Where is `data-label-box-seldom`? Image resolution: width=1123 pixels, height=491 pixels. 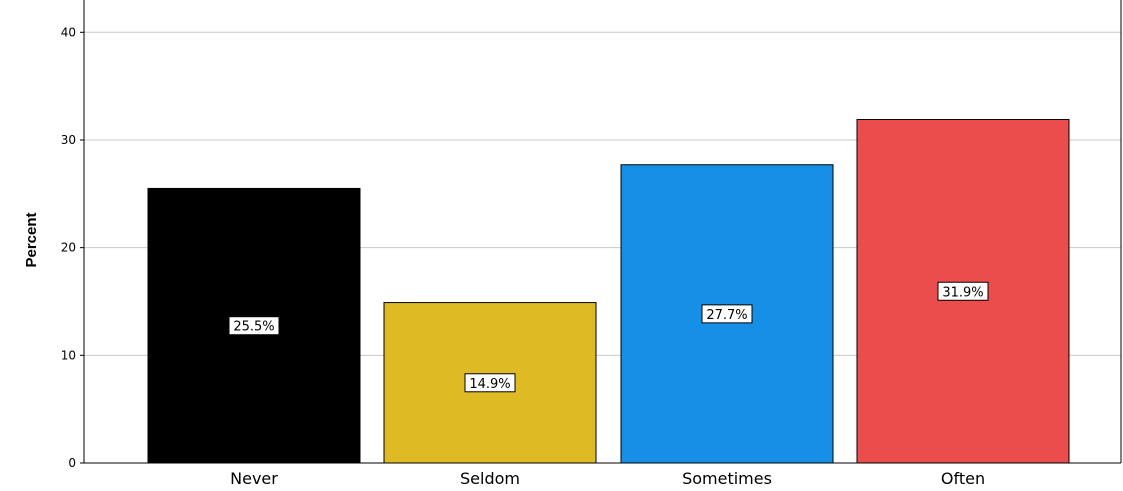
data-label-box-seldom is located at coordinates (490, 383).